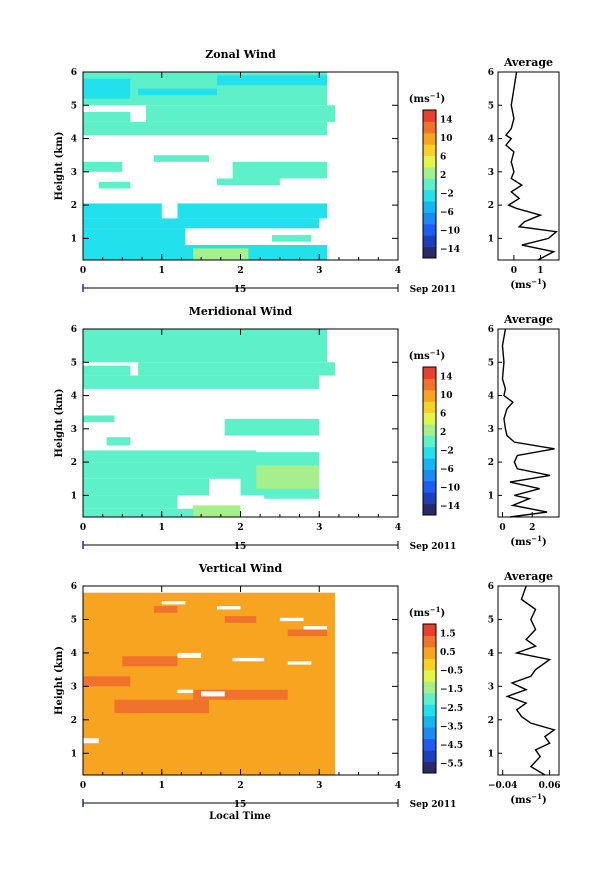 The height and width of the screenshot is (872, 615). I want to click on zonal-profile-line, so click(531, 166).